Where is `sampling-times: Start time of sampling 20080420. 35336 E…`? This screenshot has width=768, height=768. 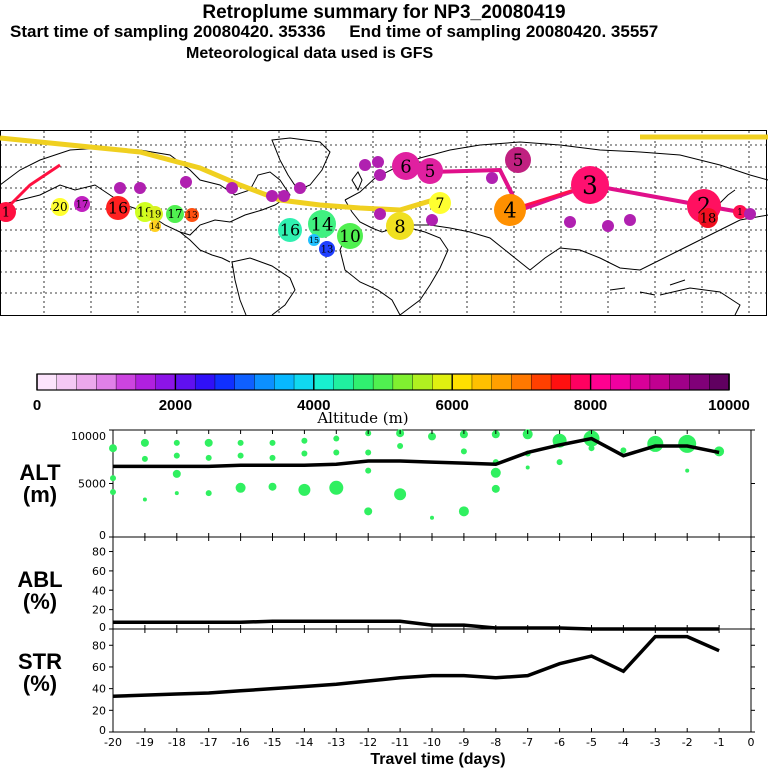
sampling-times: Start time of sampling 20080420. 35336 E… is located at coordinates (334, 31).